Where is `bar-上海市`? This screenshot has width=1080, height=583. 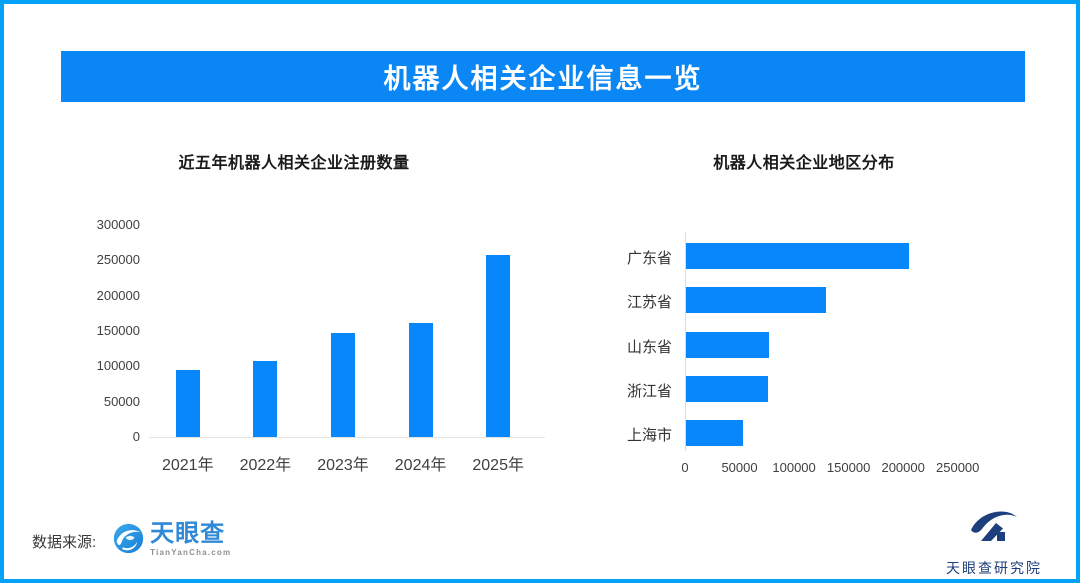
bar-上海市 is located at coordinates (714, 433).